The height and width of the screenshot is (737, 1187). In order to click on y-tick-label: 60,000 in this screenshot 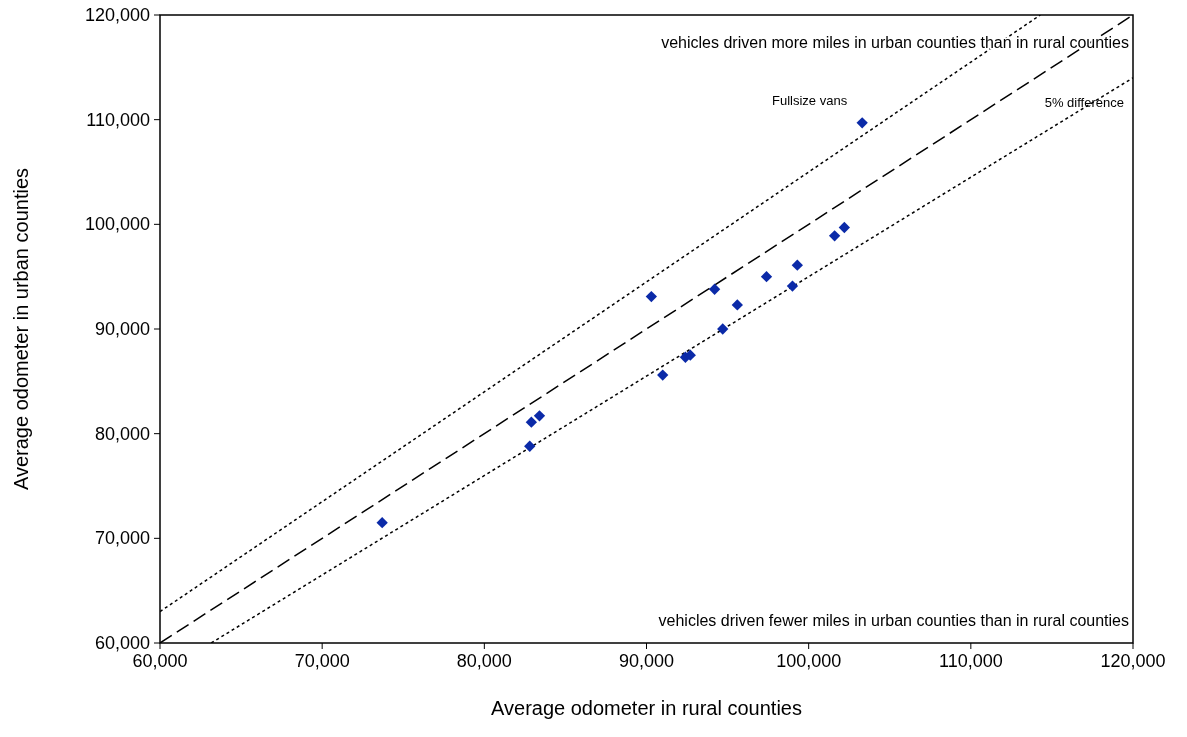, I will do `click(122, 643)`.